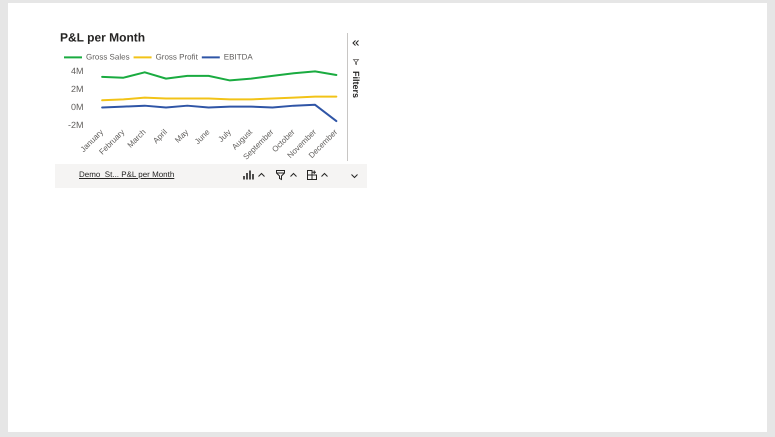  I want to click on legend-label: EBITDA, so click(239, 57).